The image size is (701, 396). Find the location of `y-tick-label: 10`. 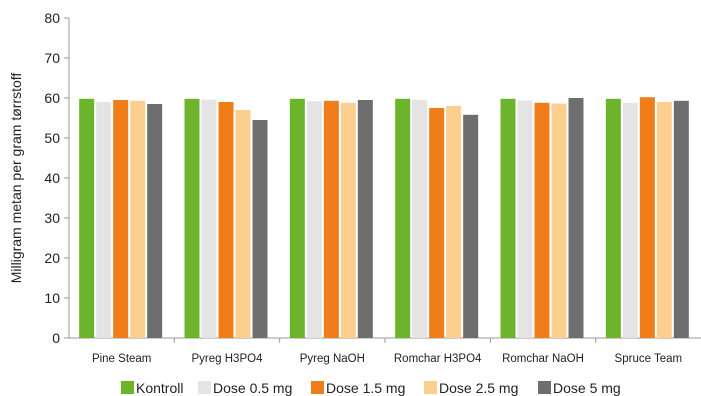

y-tick-label: 10 is located at coordinates (52, 298).